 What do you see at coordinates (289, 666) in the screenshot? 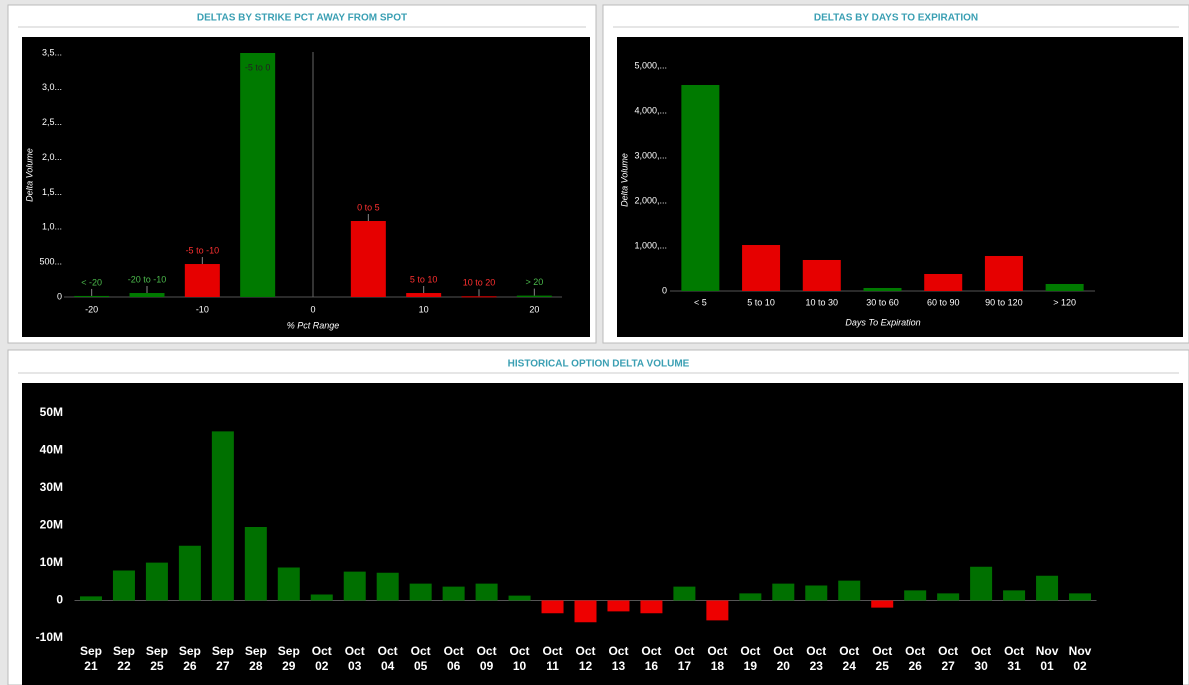
I see `x-tick-line: 29` at bounding box center [289, 666].